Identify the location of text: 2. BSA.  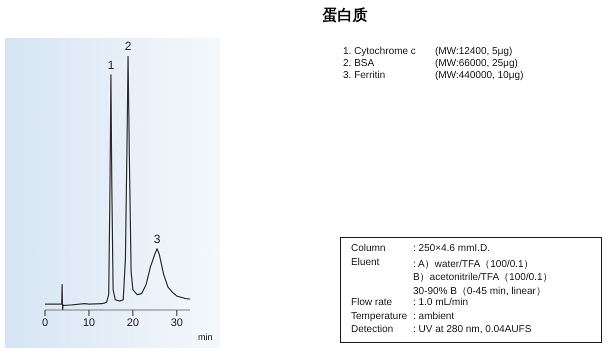
(359, 64).